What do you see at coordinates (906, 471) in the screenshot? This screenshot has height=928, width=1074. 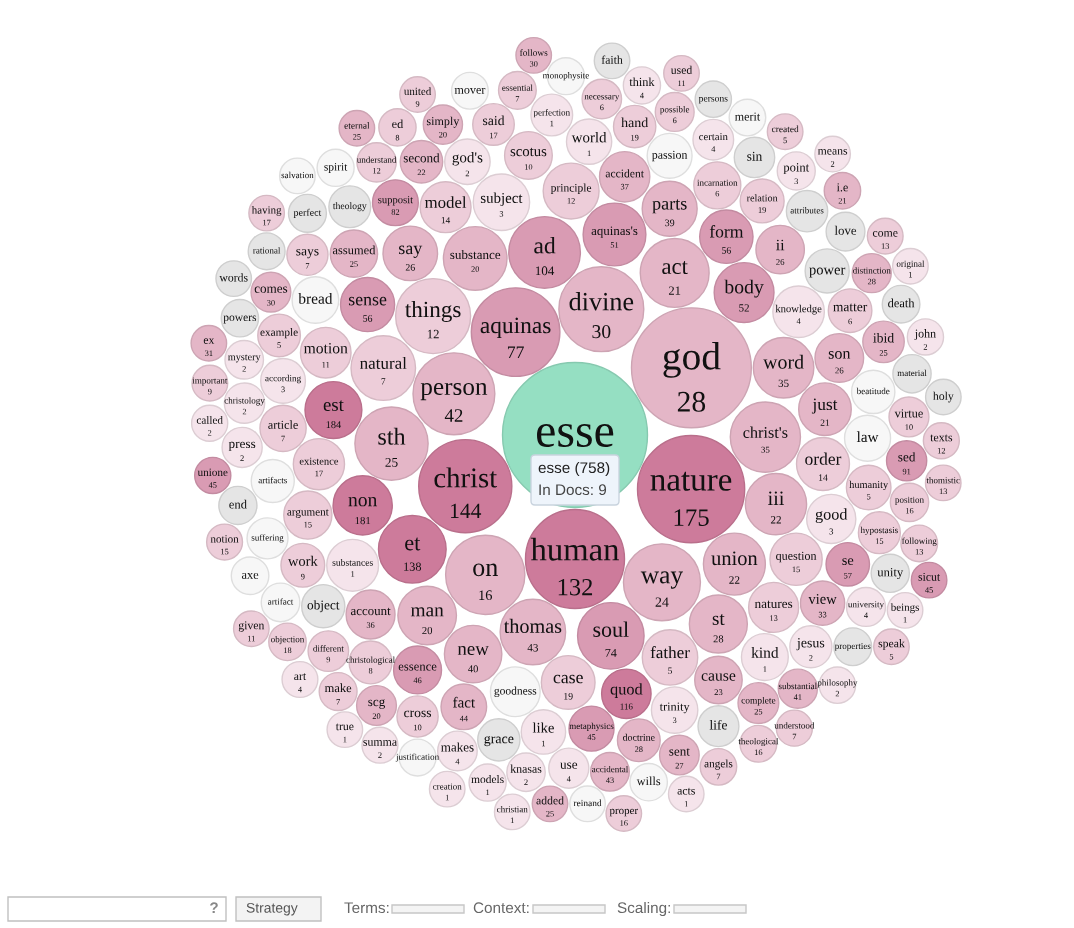 I see `data-label: 91` at bounding box center [906, 471].